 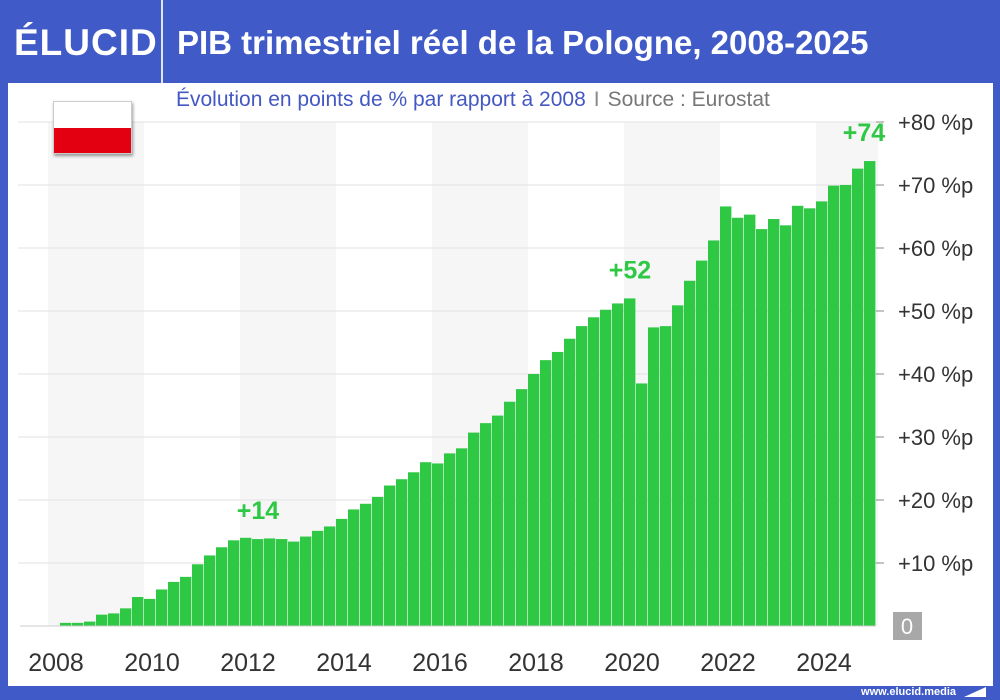 What do you see at coordinates (935, 311) in the screenshot?
I see `y-tick-label: +50 %p` at bounding box center [935, 311].